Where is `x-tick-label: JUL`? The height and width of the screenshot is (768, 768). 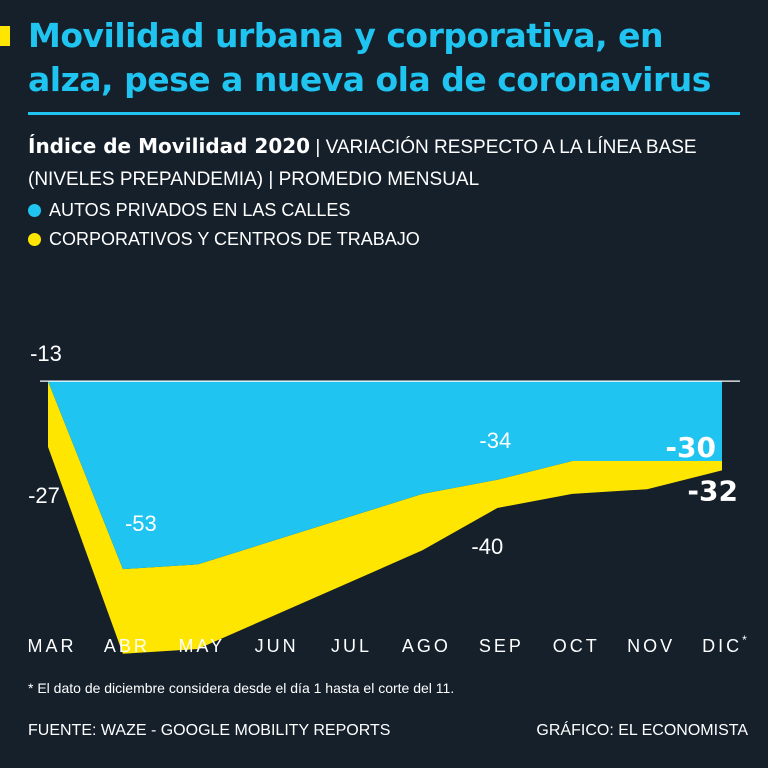
x-tick-label: JUL is located at coordinates (351, 646).